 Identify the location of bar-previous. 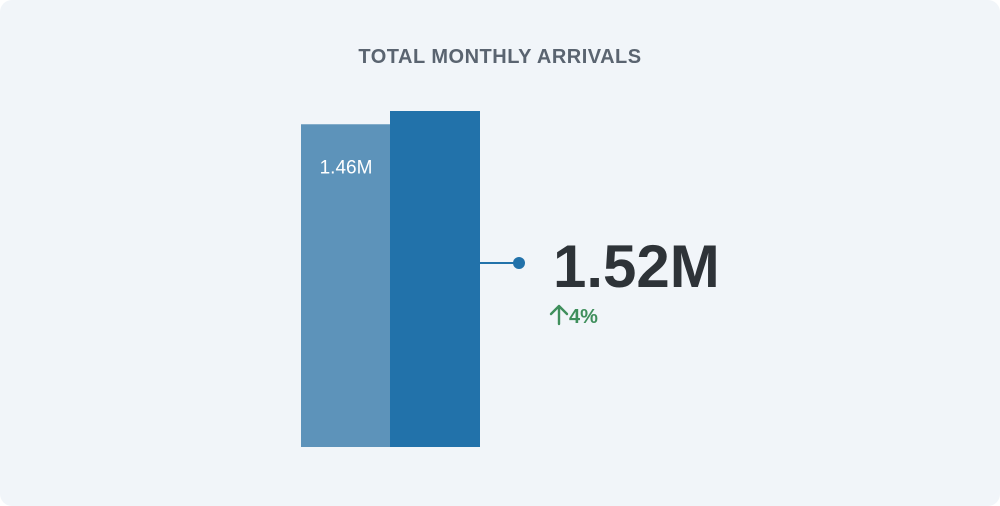
(346, 286).